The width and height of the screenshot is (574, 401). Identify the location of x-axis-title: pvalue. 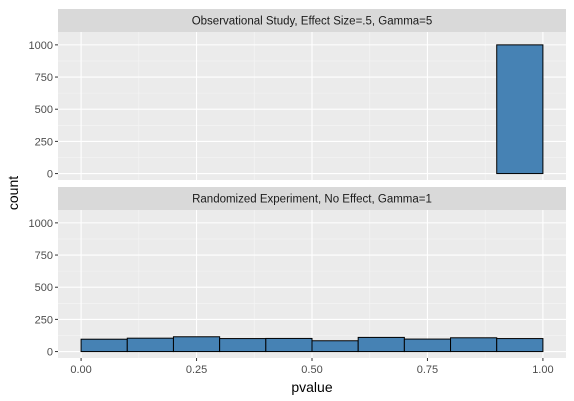
(311, 387).